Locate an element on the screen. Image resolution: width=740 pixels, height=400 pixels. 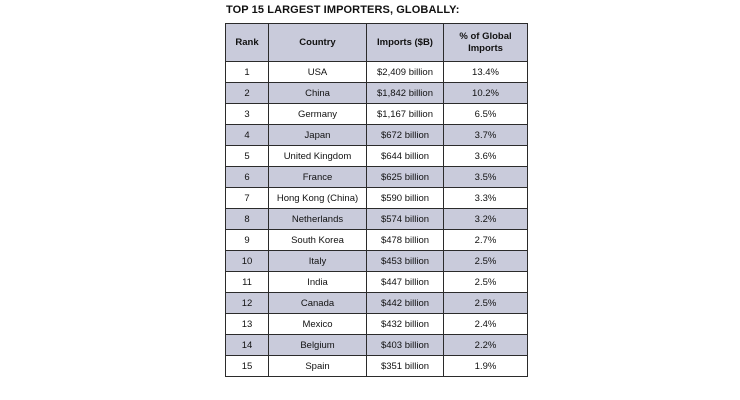
imports-cell: $478 billion is located at coordinates (405, 240).